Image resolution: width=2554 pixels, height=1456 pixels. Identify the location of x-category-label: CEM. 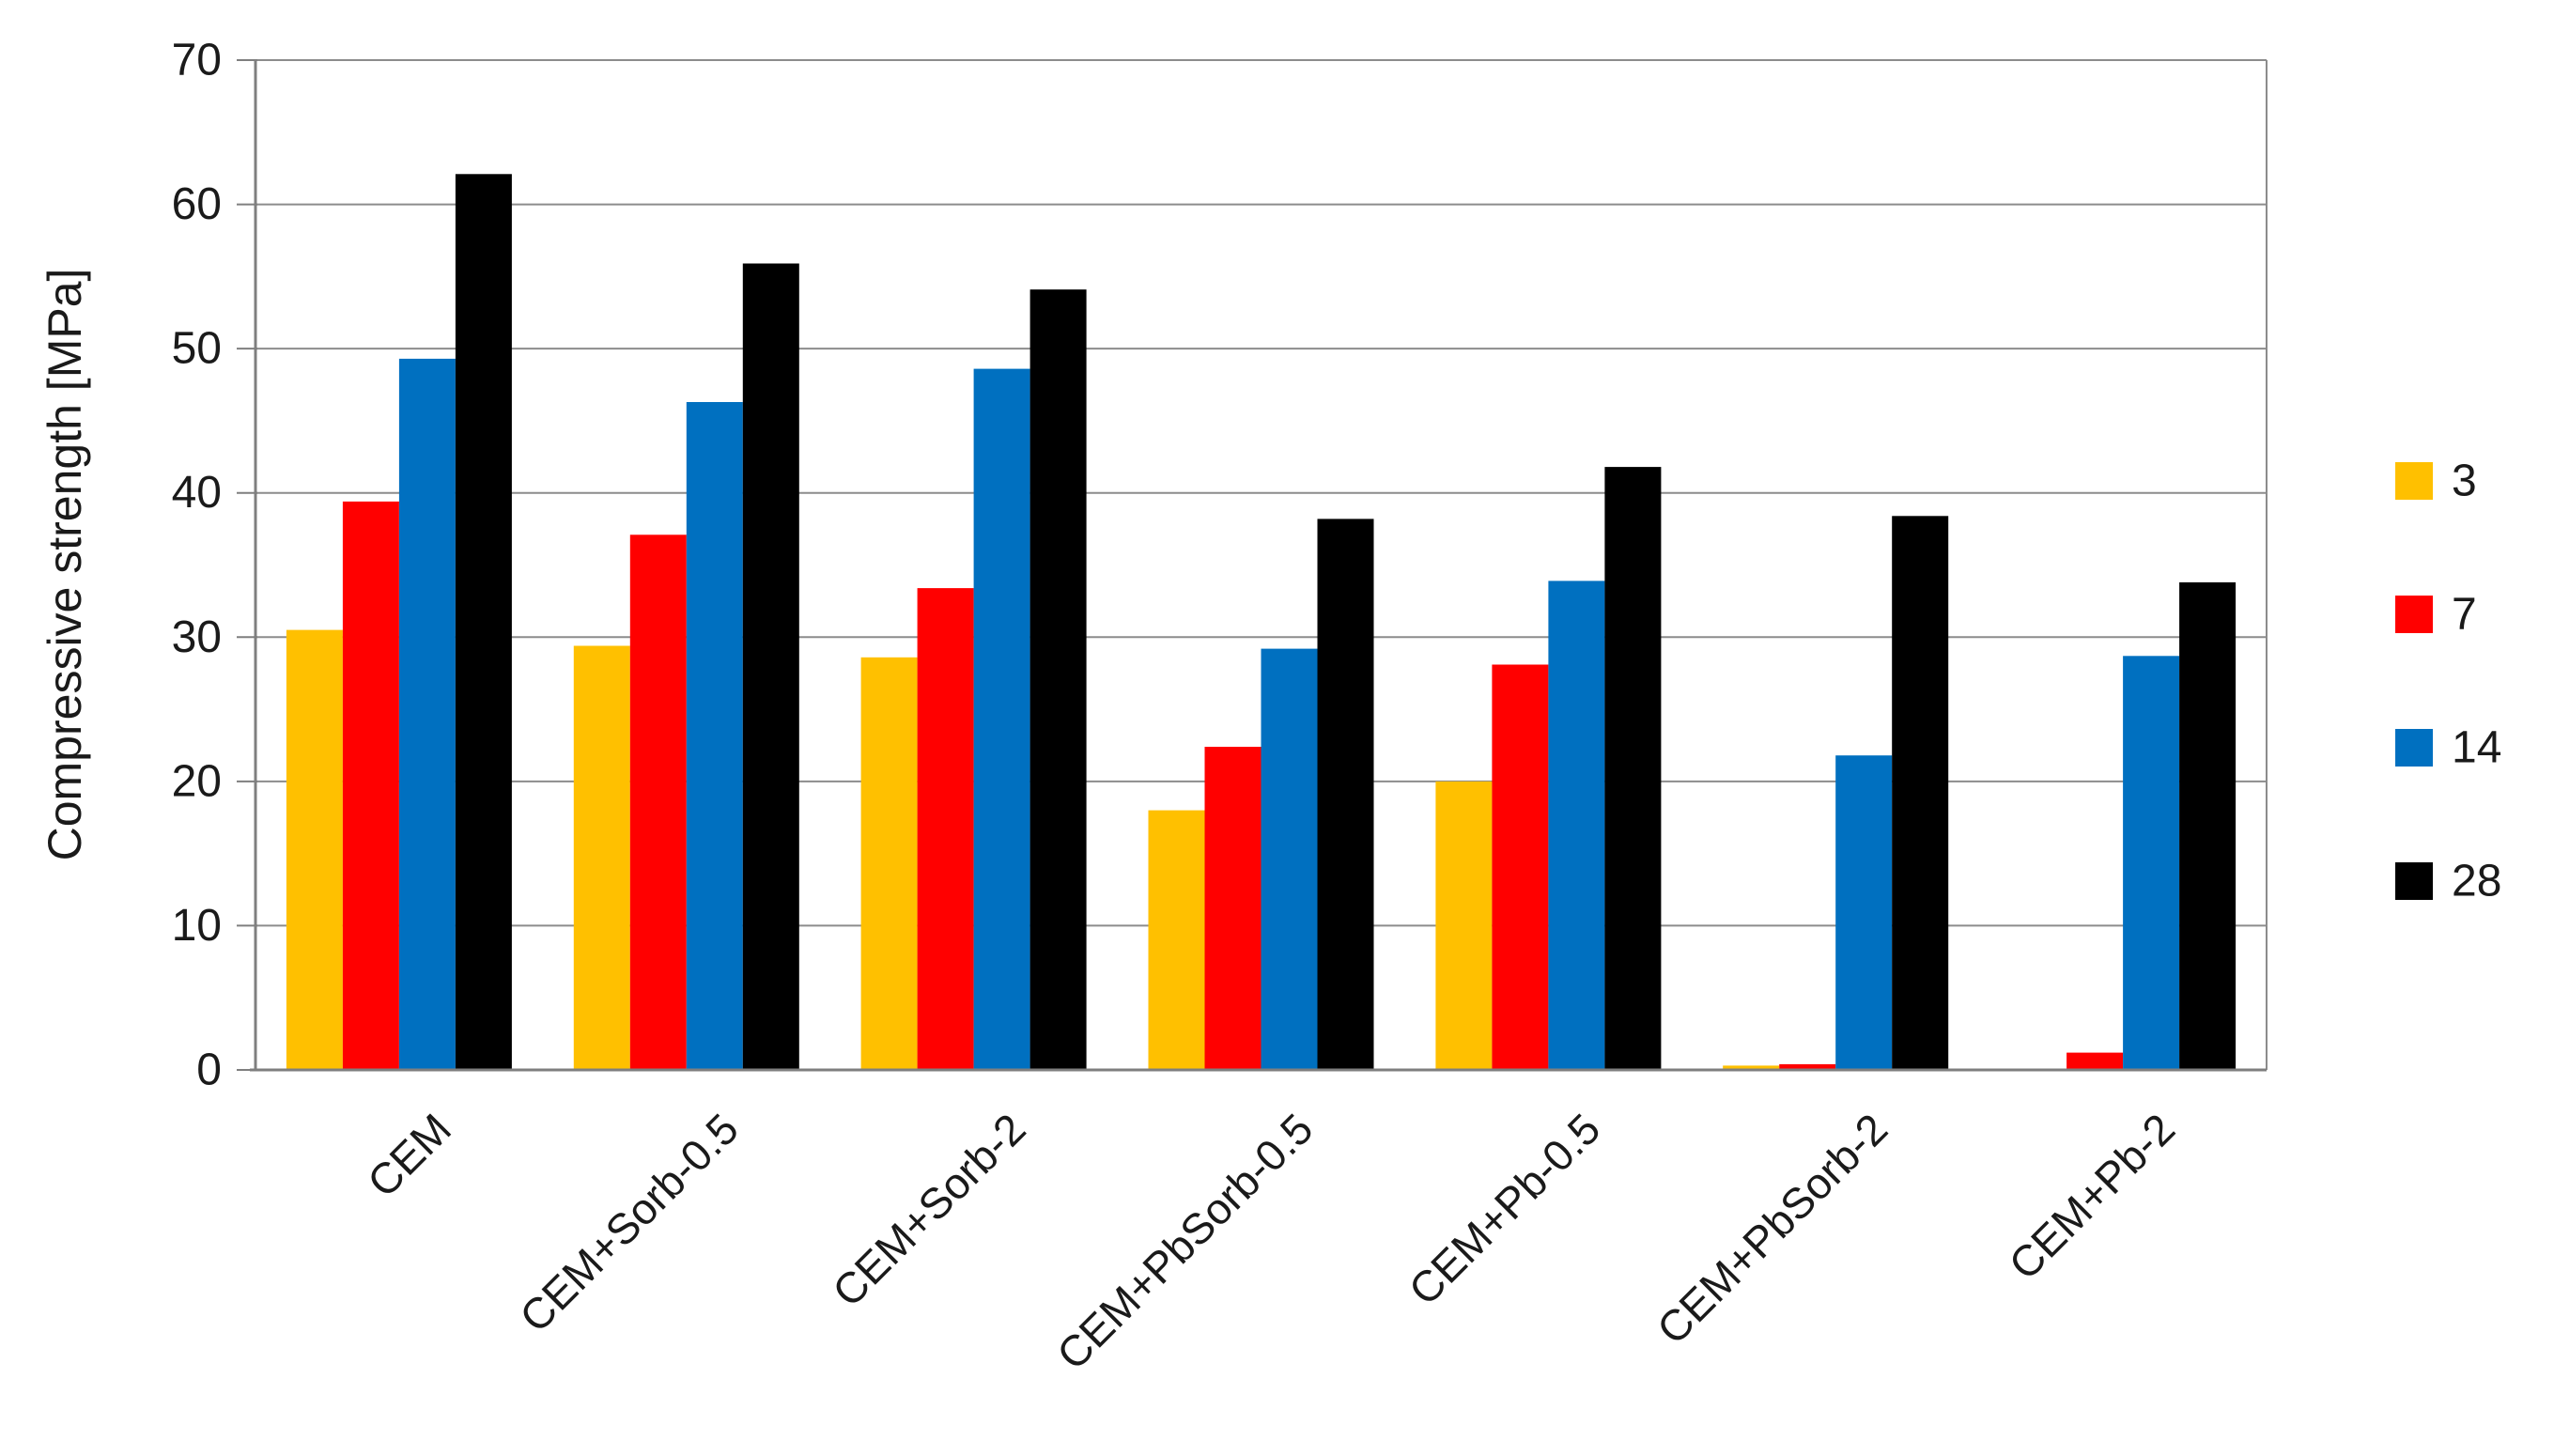
(409, 1155).